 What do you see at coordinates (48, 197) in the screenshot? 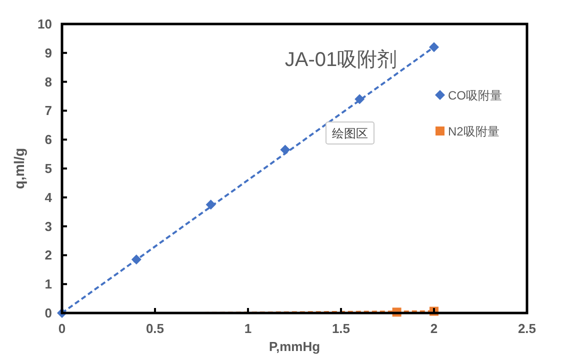
I see `y-tick-label: 4` at bounding box center [48, 197].